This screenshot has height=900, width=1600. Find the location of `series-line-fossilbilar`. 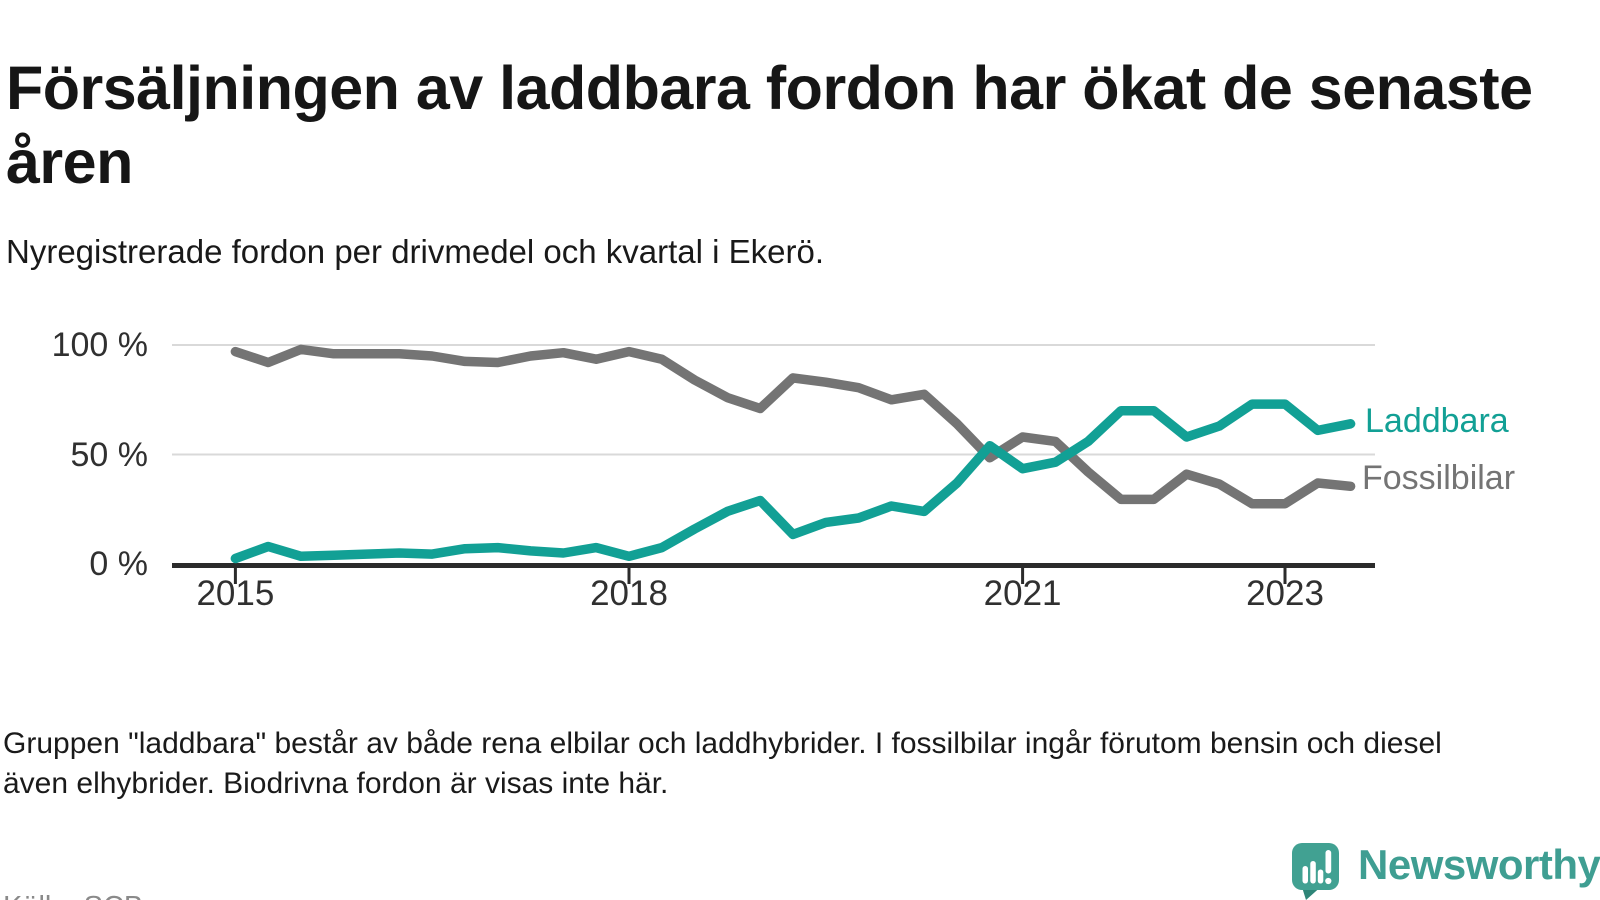

series-line-fossilbilar is located at coordinates (793, 426).